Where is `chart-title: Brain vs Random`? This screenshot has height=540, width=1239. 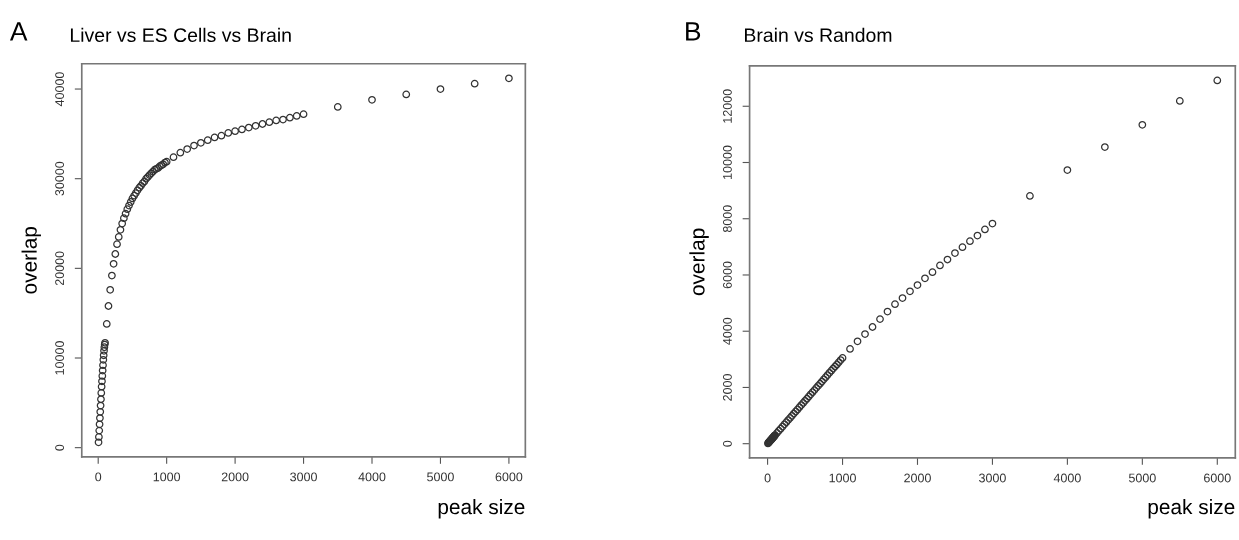
chart-title: Brain vs Random is located at coordinates (818, 35).